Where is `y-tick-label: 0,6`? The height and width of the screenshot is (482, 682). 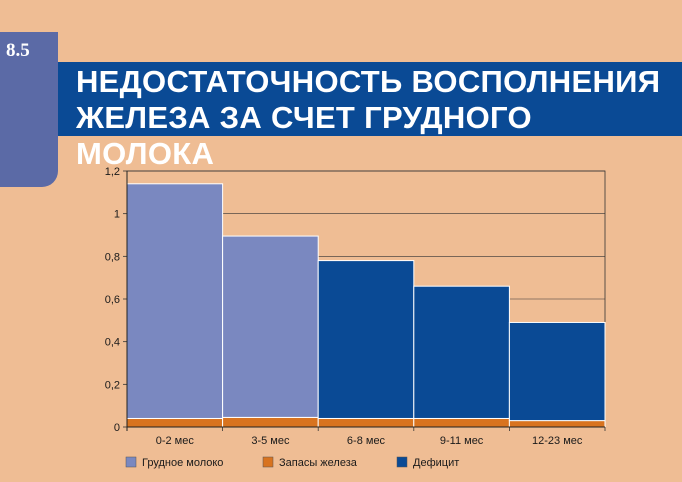
y-tick-label: 0,6 is located at coordinates (112, 300).